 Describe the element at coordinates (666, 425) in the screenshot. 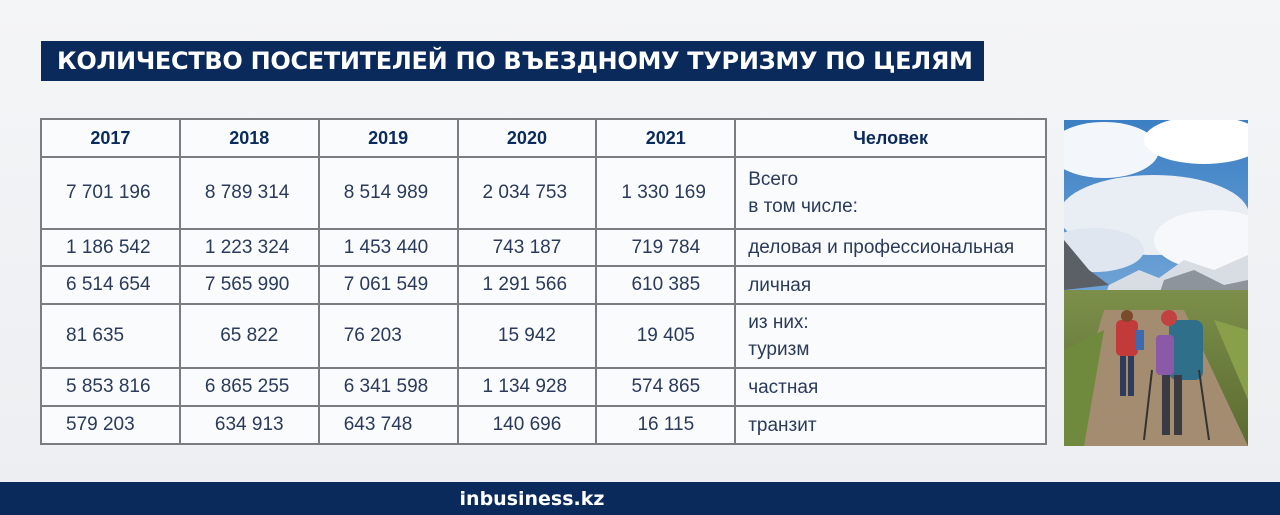

I see `table-cell: 16 115` at that location.